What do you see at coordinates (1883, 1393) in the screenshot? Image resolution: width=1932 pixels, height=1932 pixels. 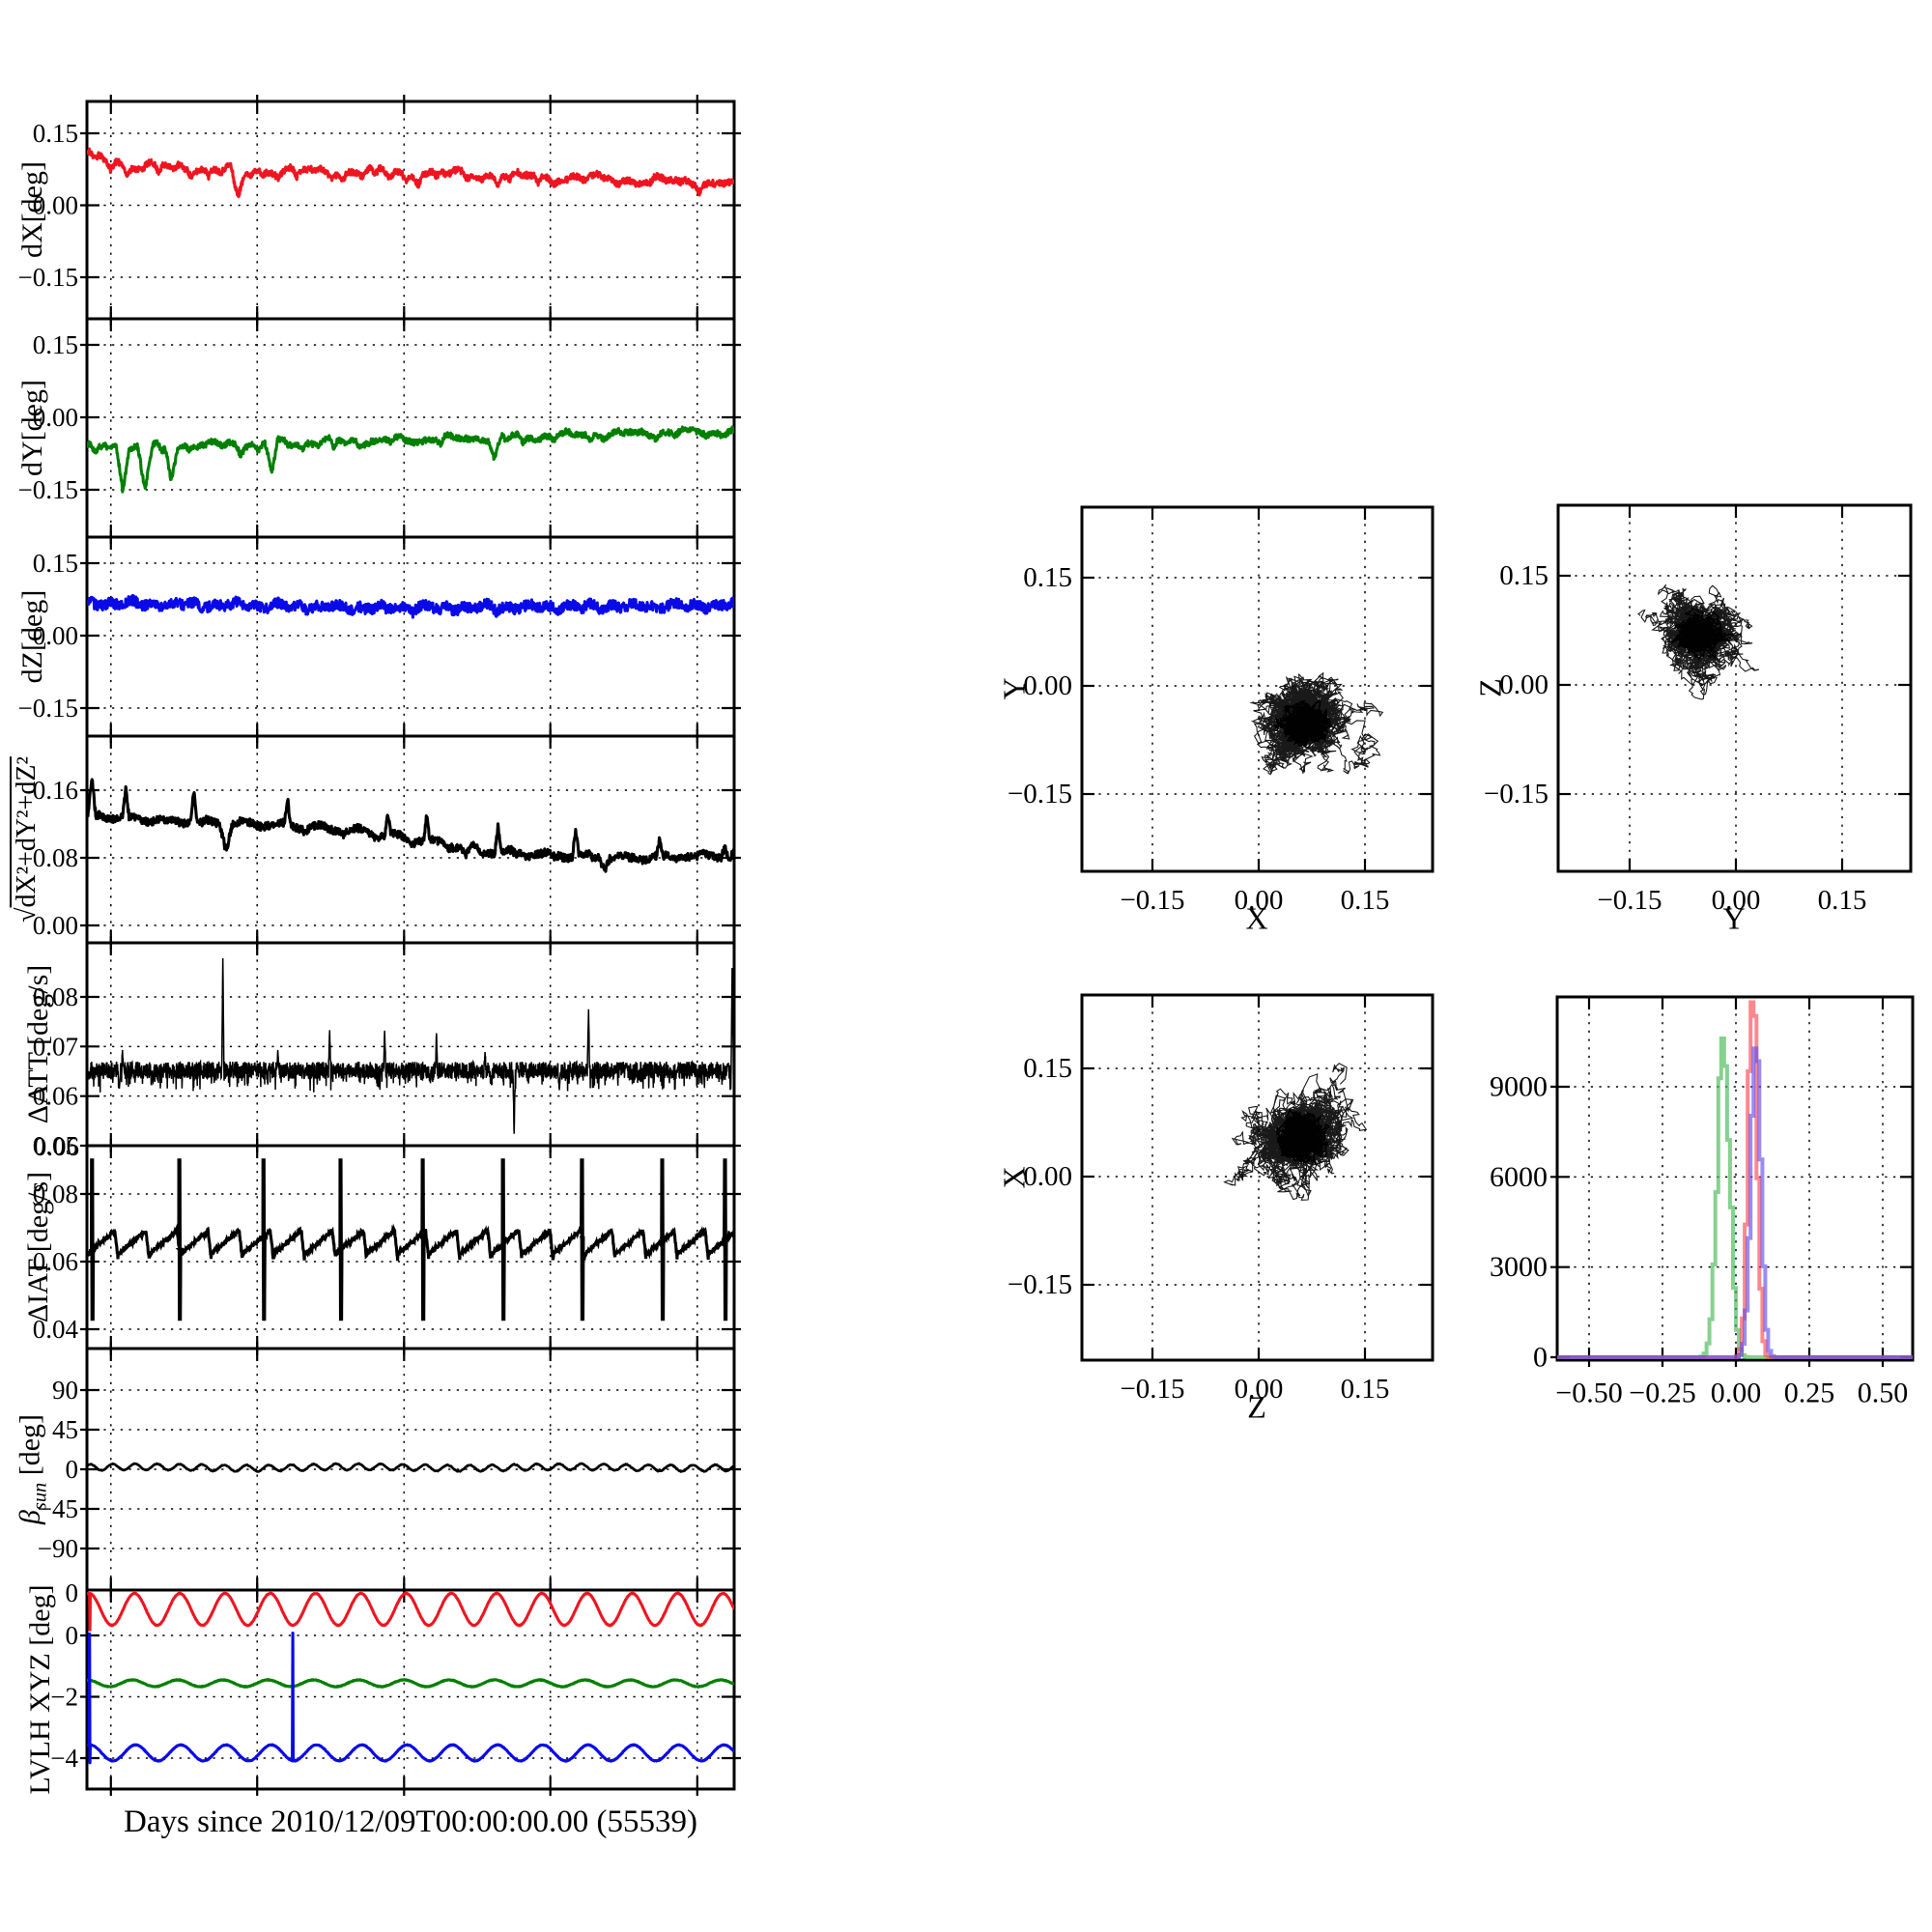 I see `svg-text: 0.50` at bounding box center [1883, 1393].